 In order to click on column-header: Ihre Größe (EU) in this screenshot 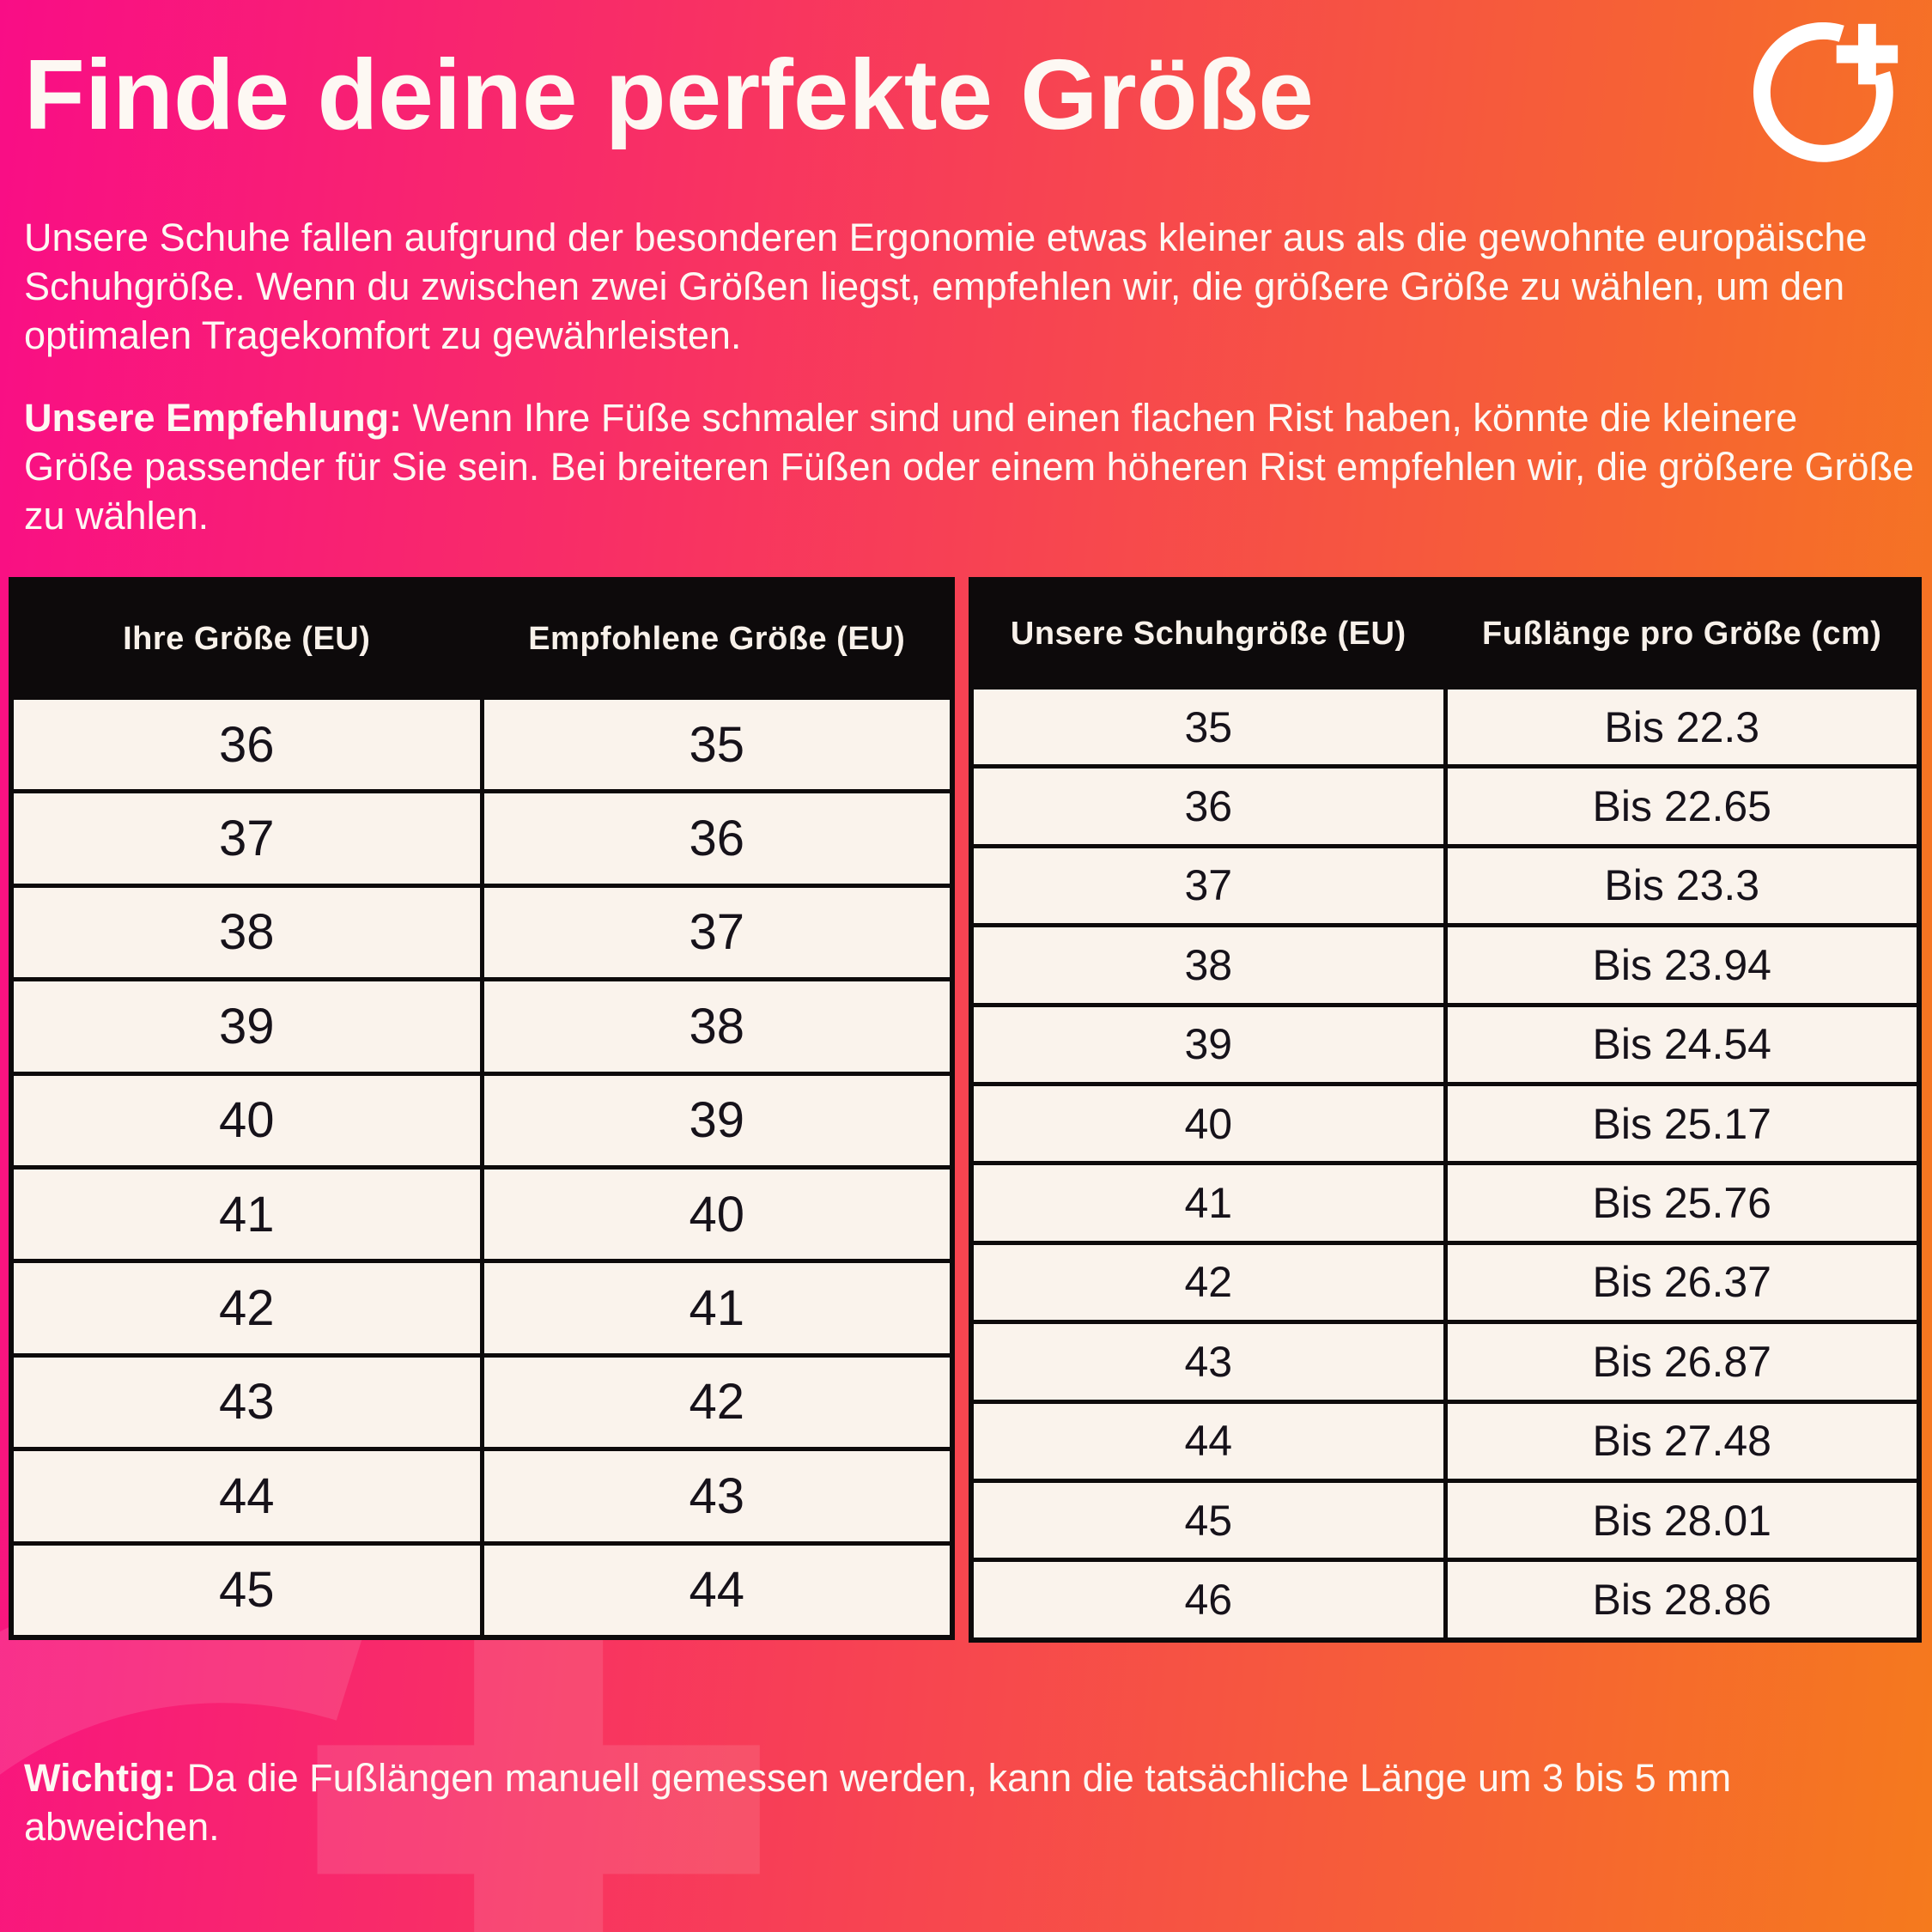, I will do `click(247, 639)`.